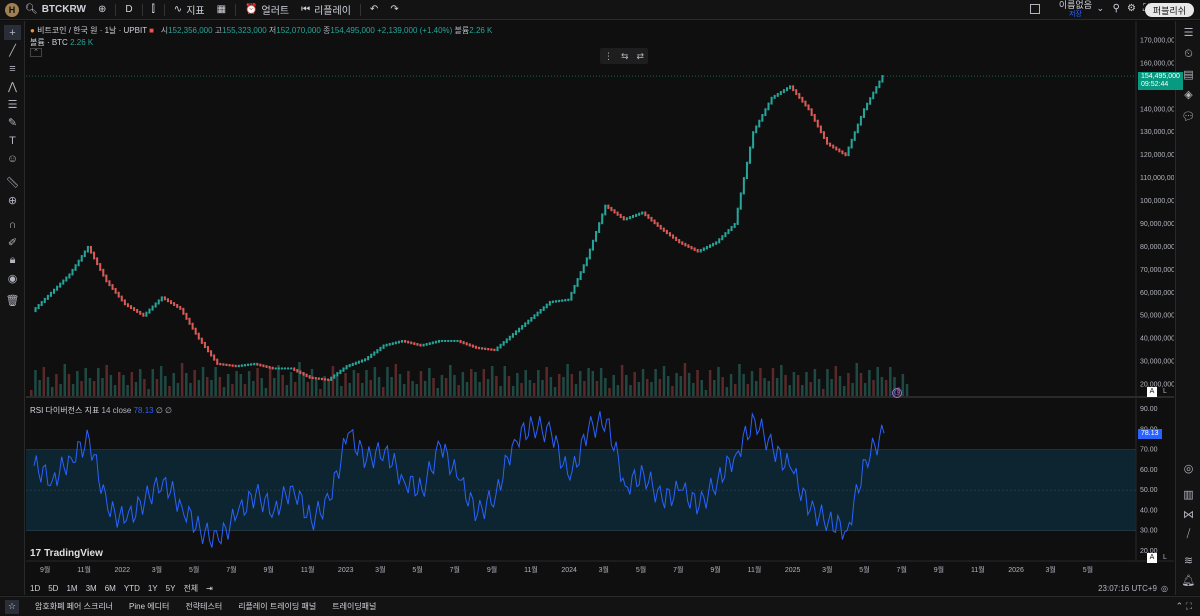 This screenshot has width=1200, height=616. Describe the element at coordinates (12, 123) in the screenshot. I see `brush-icon: ✎` at that location.